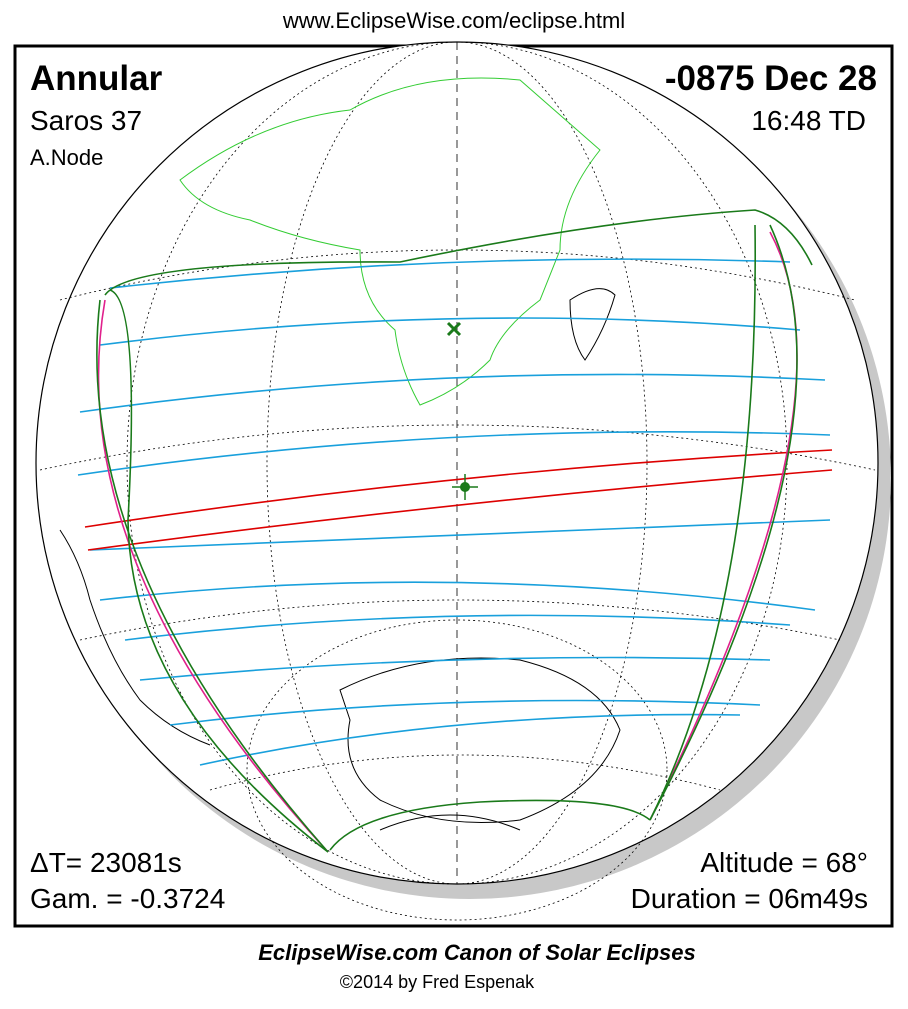  Describe the element at coordinates (477, 952) in the screenshot. I see `footer-title: EclipseWise.com Canon of Solar Eclipses` at that location.